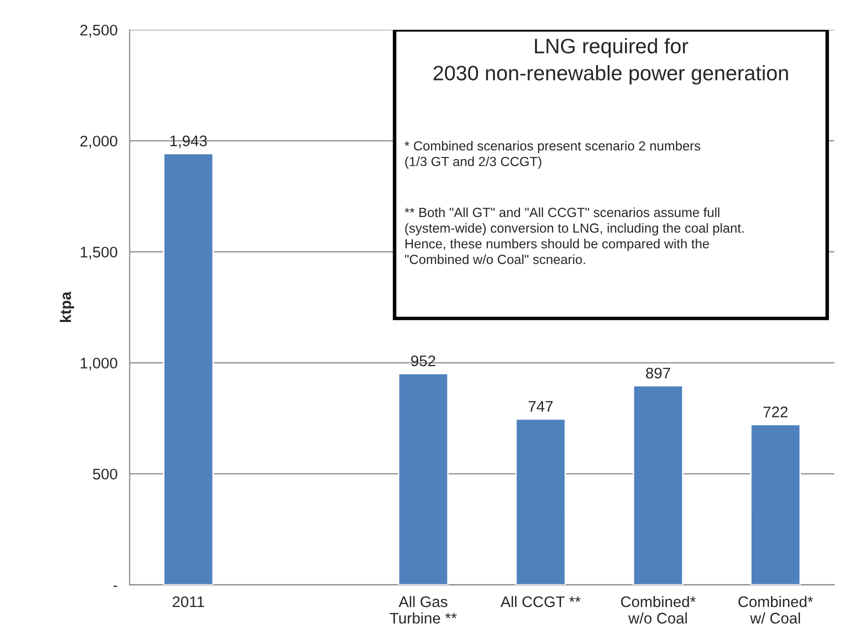 Image resolution: width=853 pixels, height=635 pixels. I want to click on text: LNG required for 2030 non-renewable power generation, so click(611, 61).